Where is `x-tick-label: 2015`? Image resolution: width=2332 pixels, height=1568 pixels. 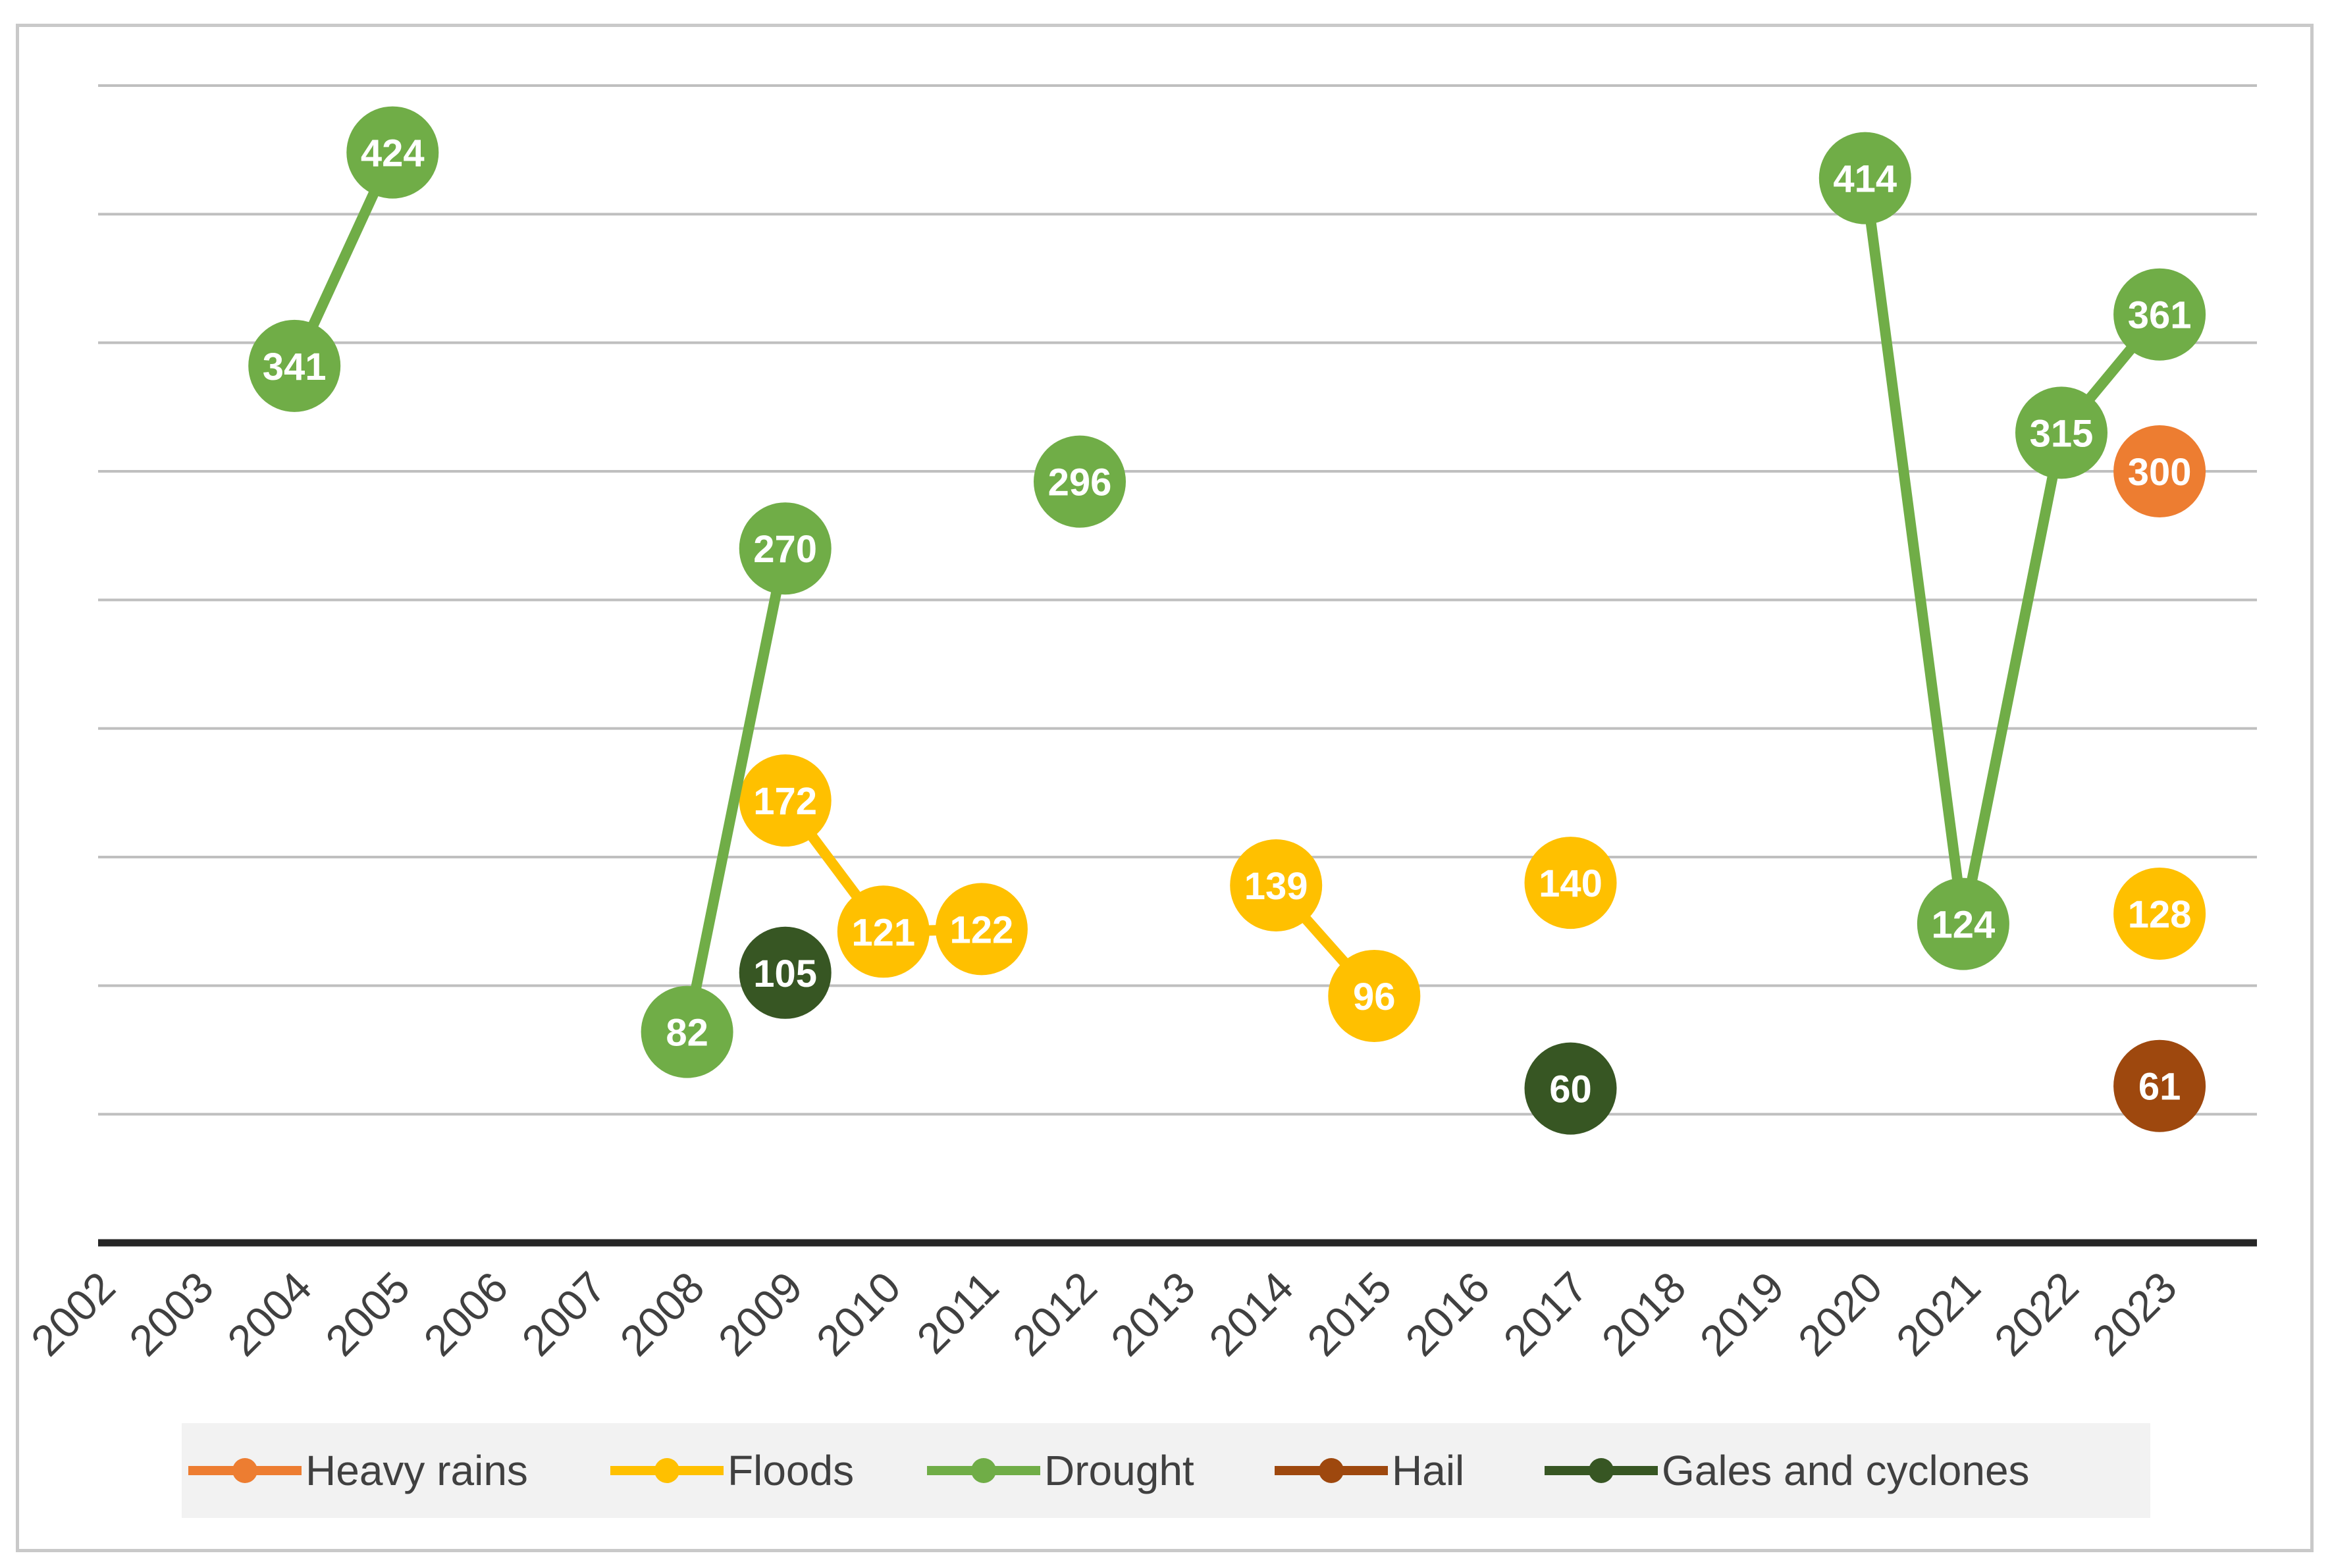
x-tick-label: 2015 is located at coordinates (1349, 1314).